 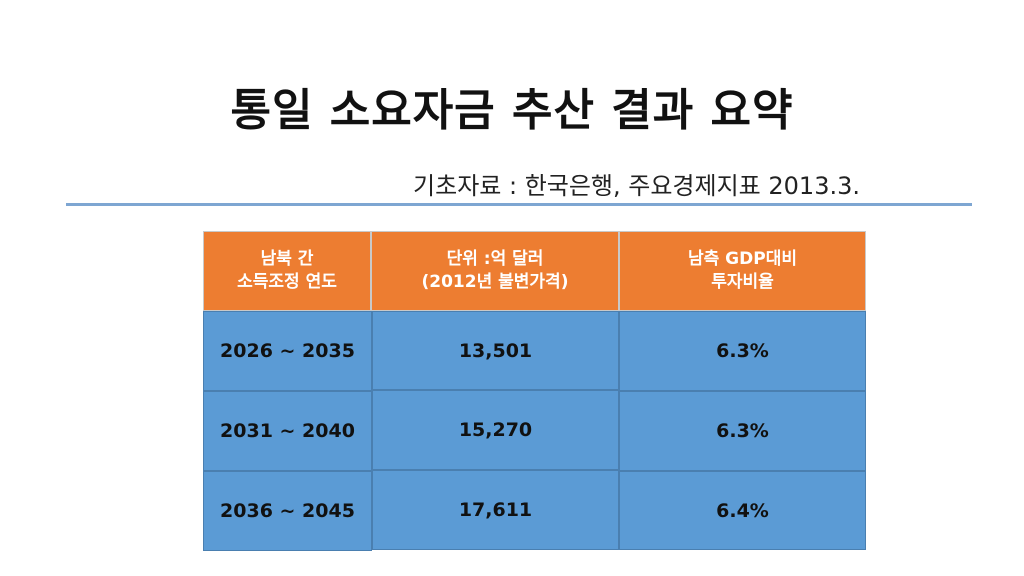 I want to click on row1-amount-cell: 13,501, so click(x=495, y=350).